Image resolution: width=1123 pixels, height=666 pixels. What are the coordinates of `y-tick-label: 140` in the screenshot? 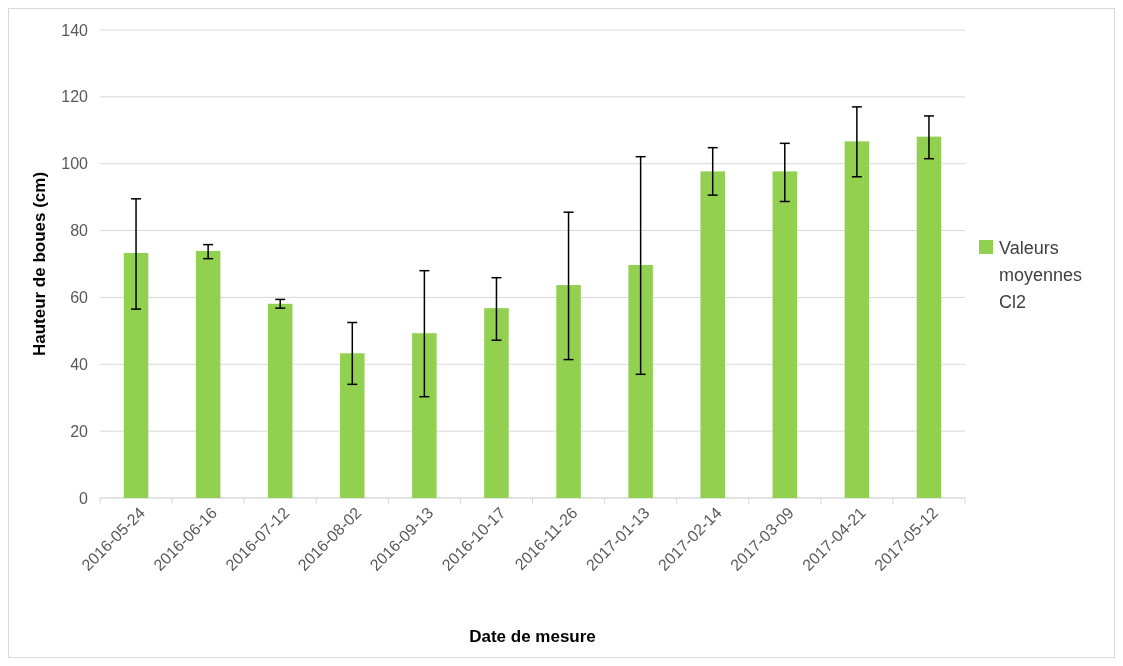 It's located at (75, 30).